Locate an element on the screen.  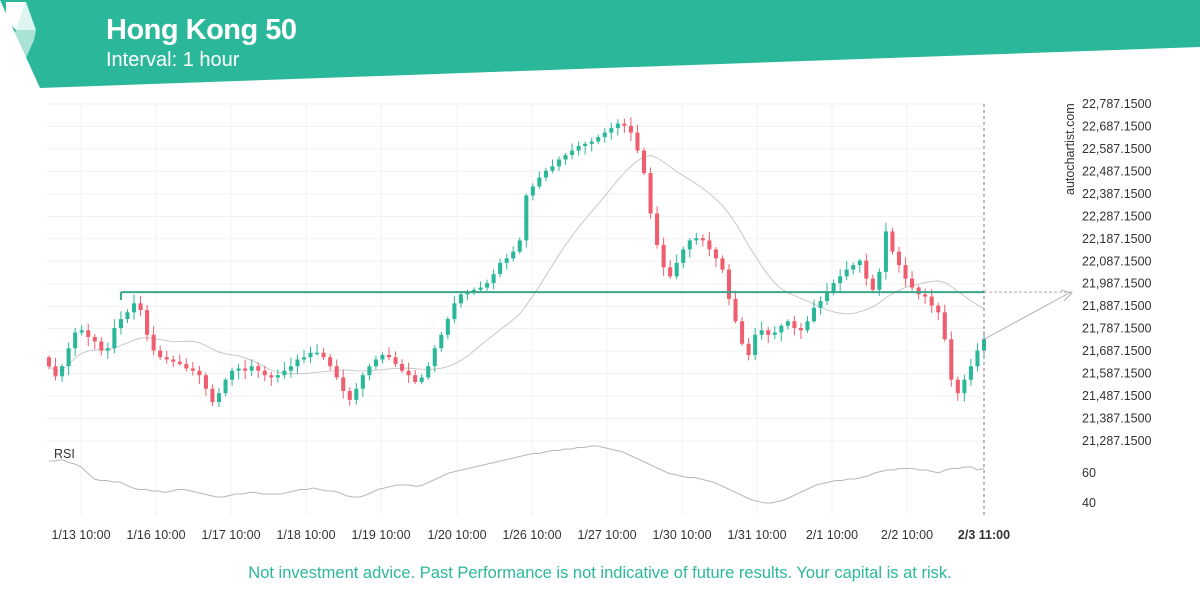
price-tick-label: 22,587.1500 is located at coordinates (1117, 149).